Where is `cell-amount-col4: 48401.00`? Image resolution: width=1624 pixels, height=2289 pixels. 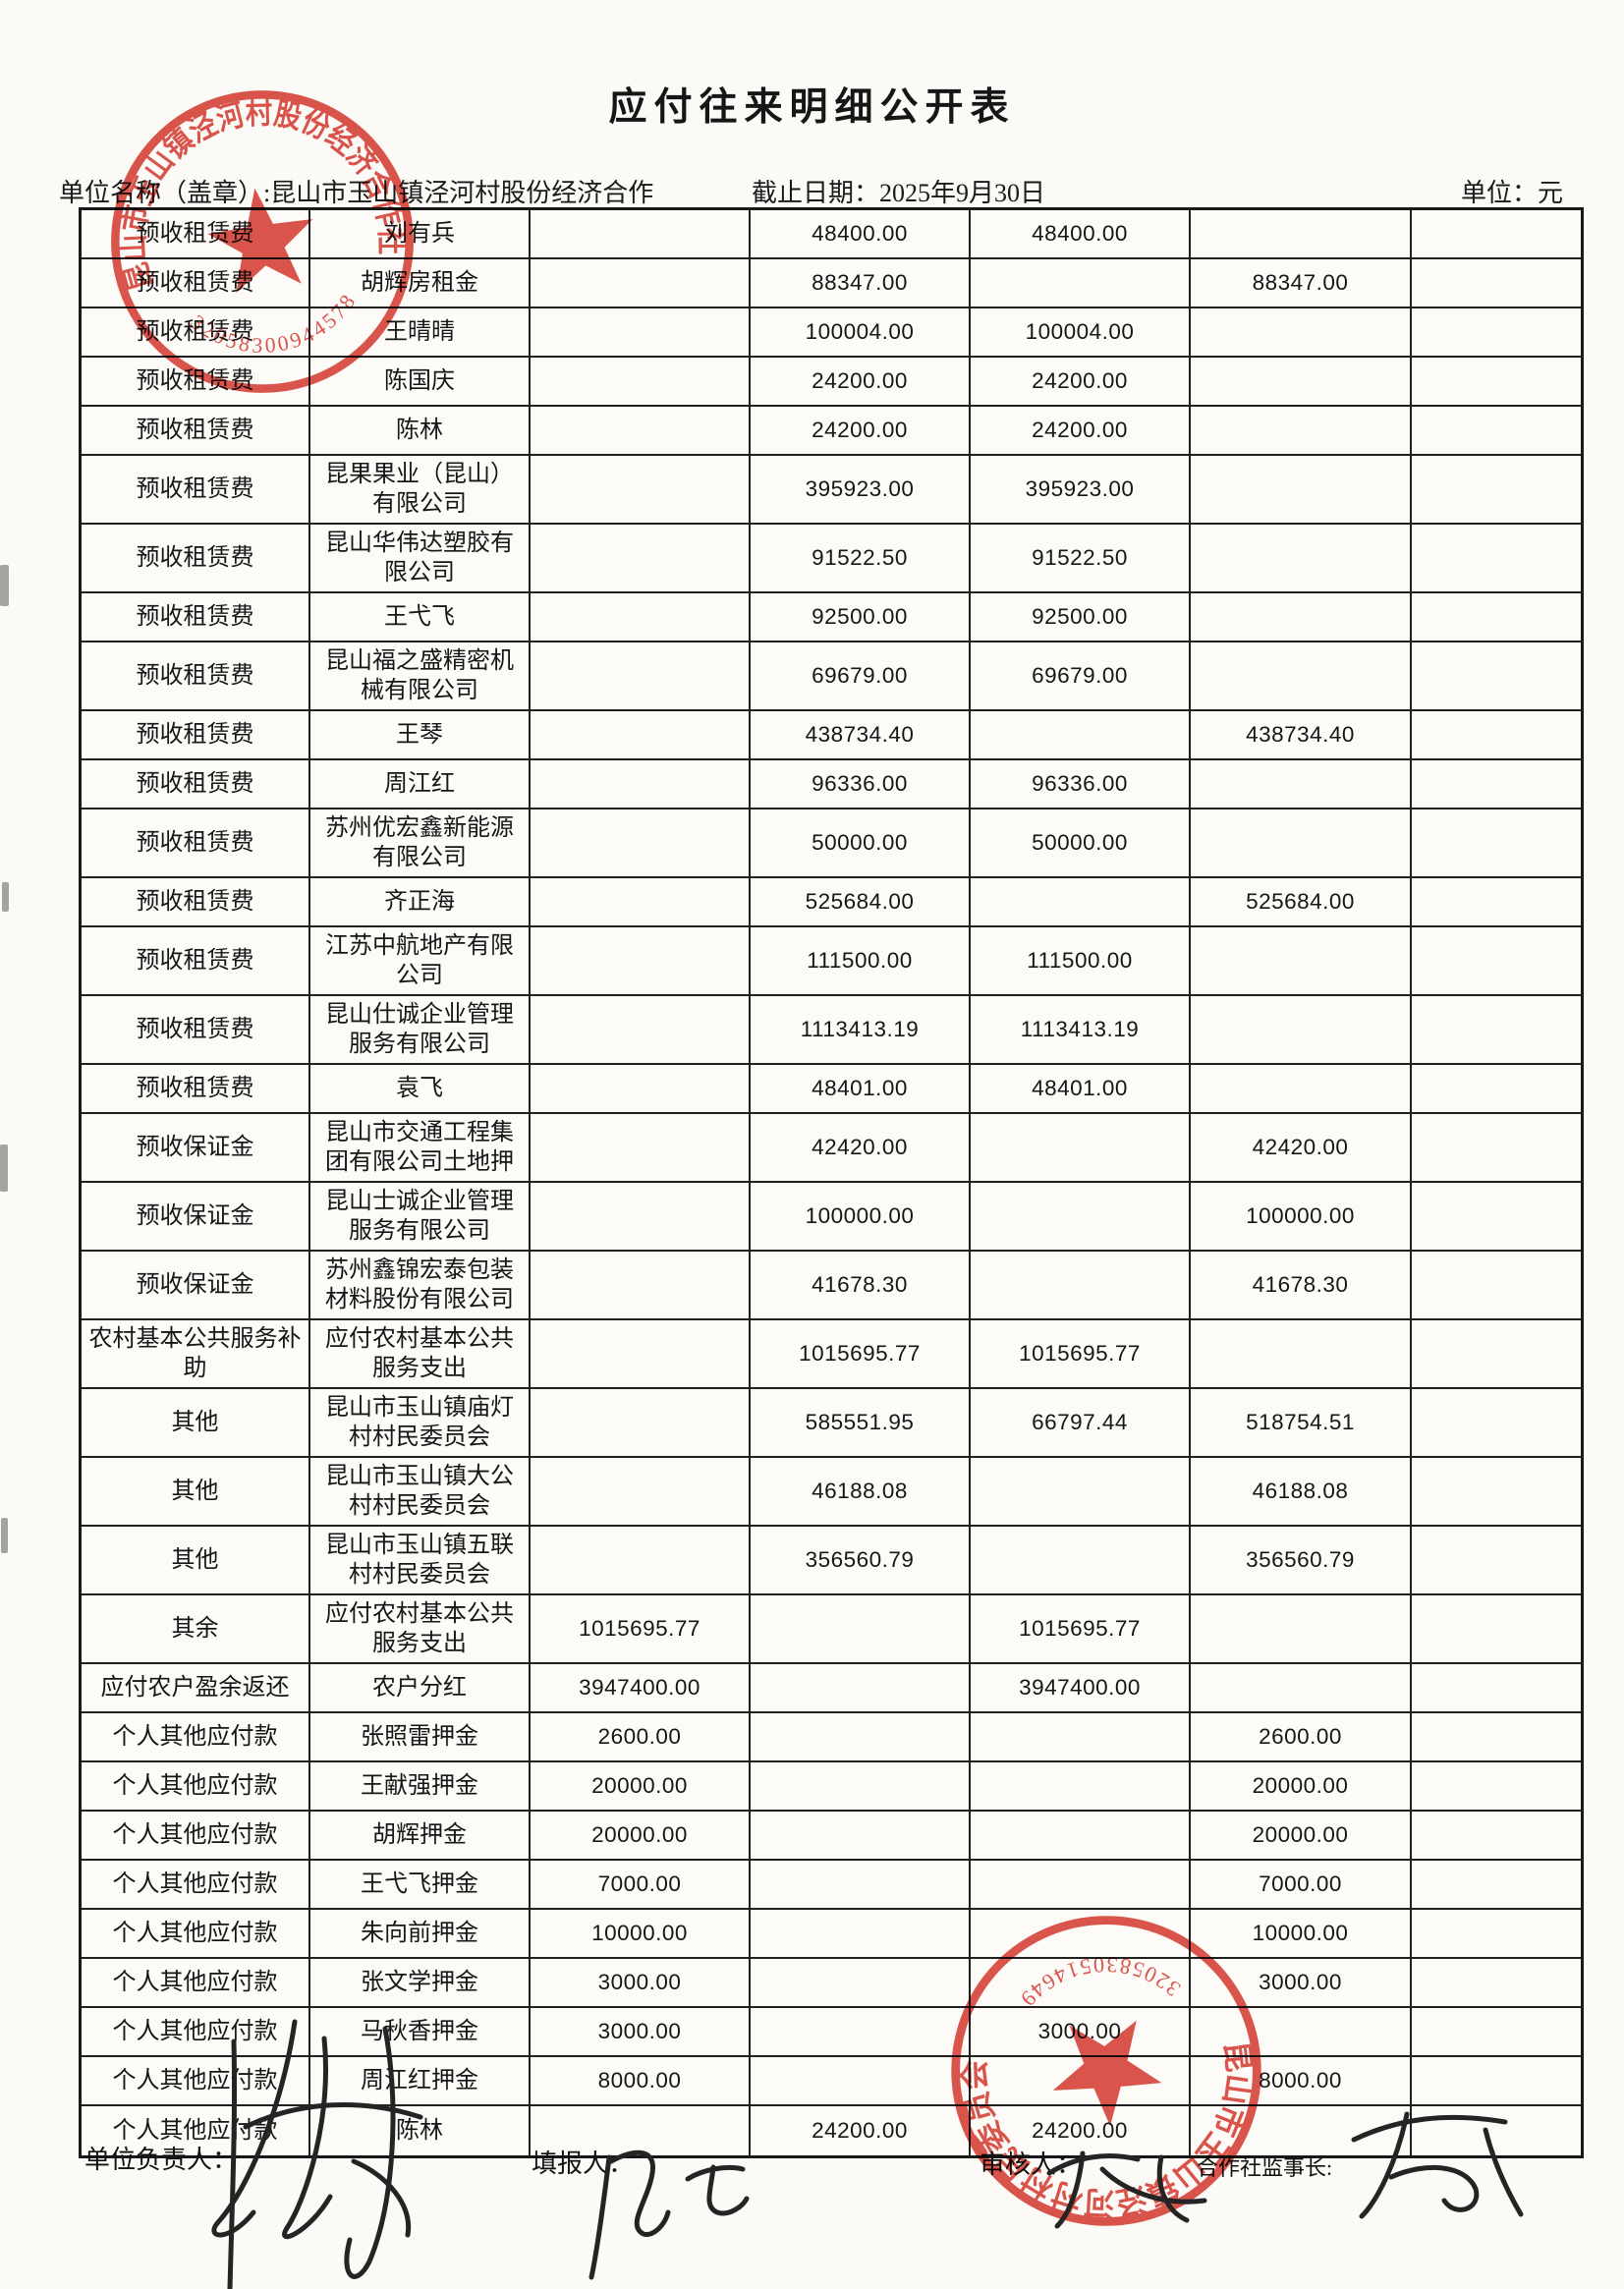 cell-amount-col4: 48401.00 is located at coordinates (861, 1089).